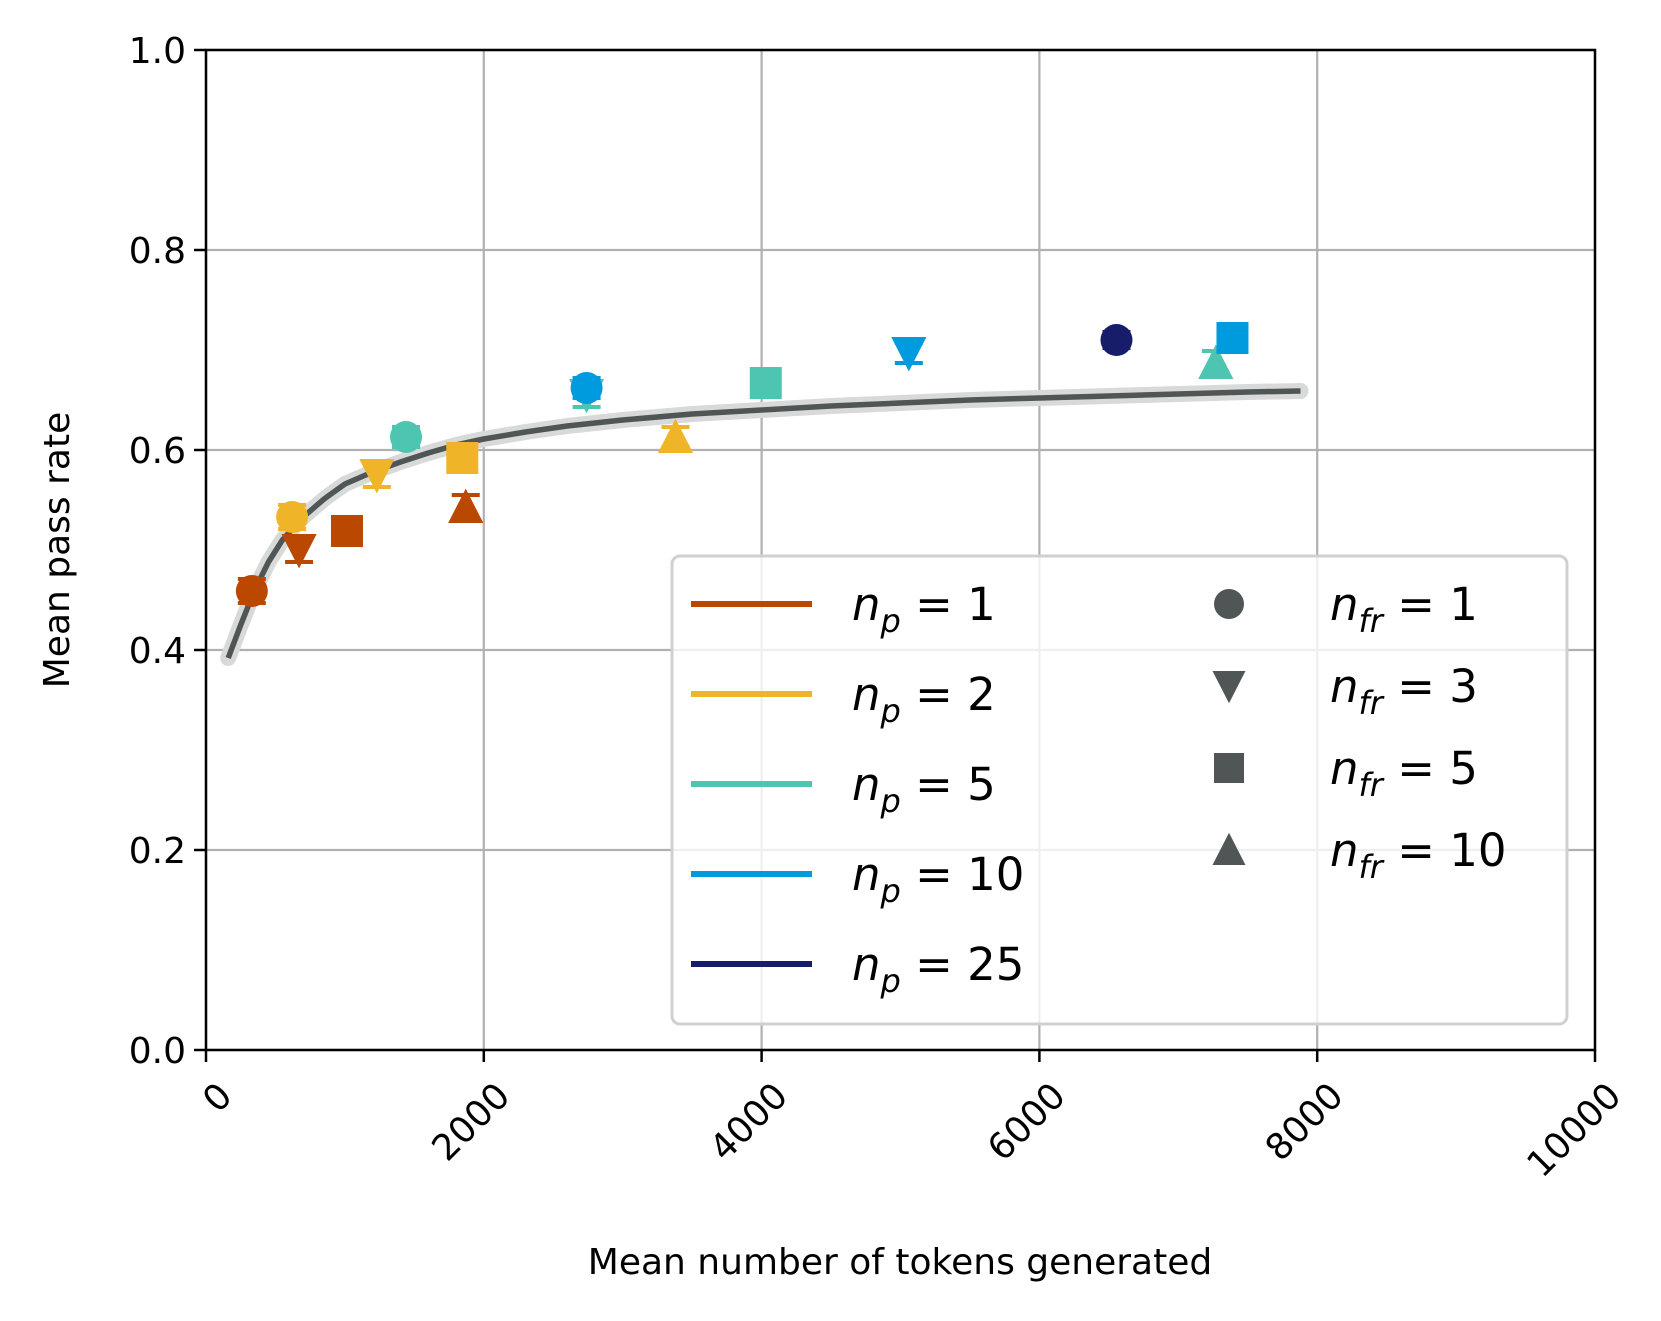 This screenshot has width=1661, height=1321. What do you see at coordinates (1027, 1122) in the screenshot?
I see `x-tick-label: 6000` at bounding box center [1027, 1122].